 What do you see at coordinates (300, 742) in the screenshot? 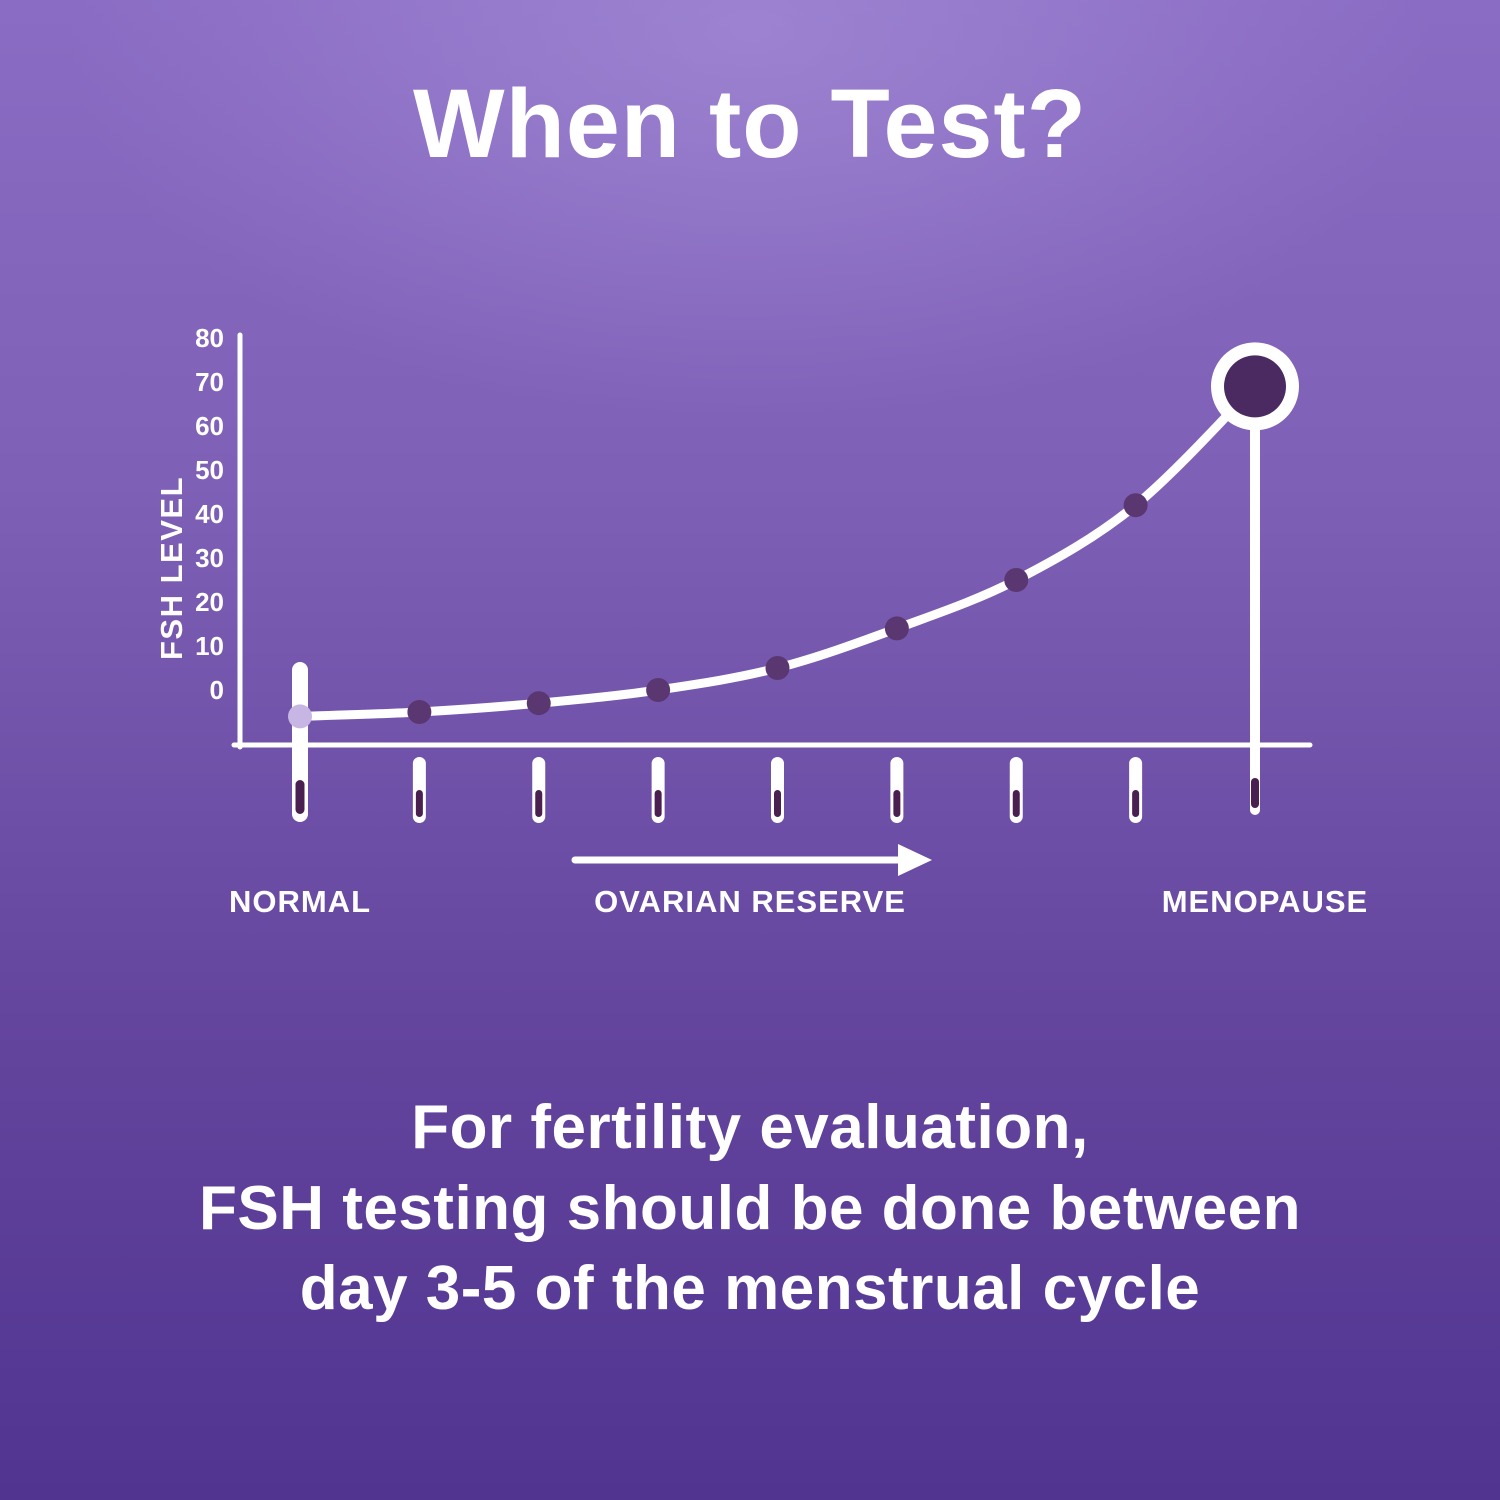
I see `test-strip-normal` at bounding box center [300, 742].